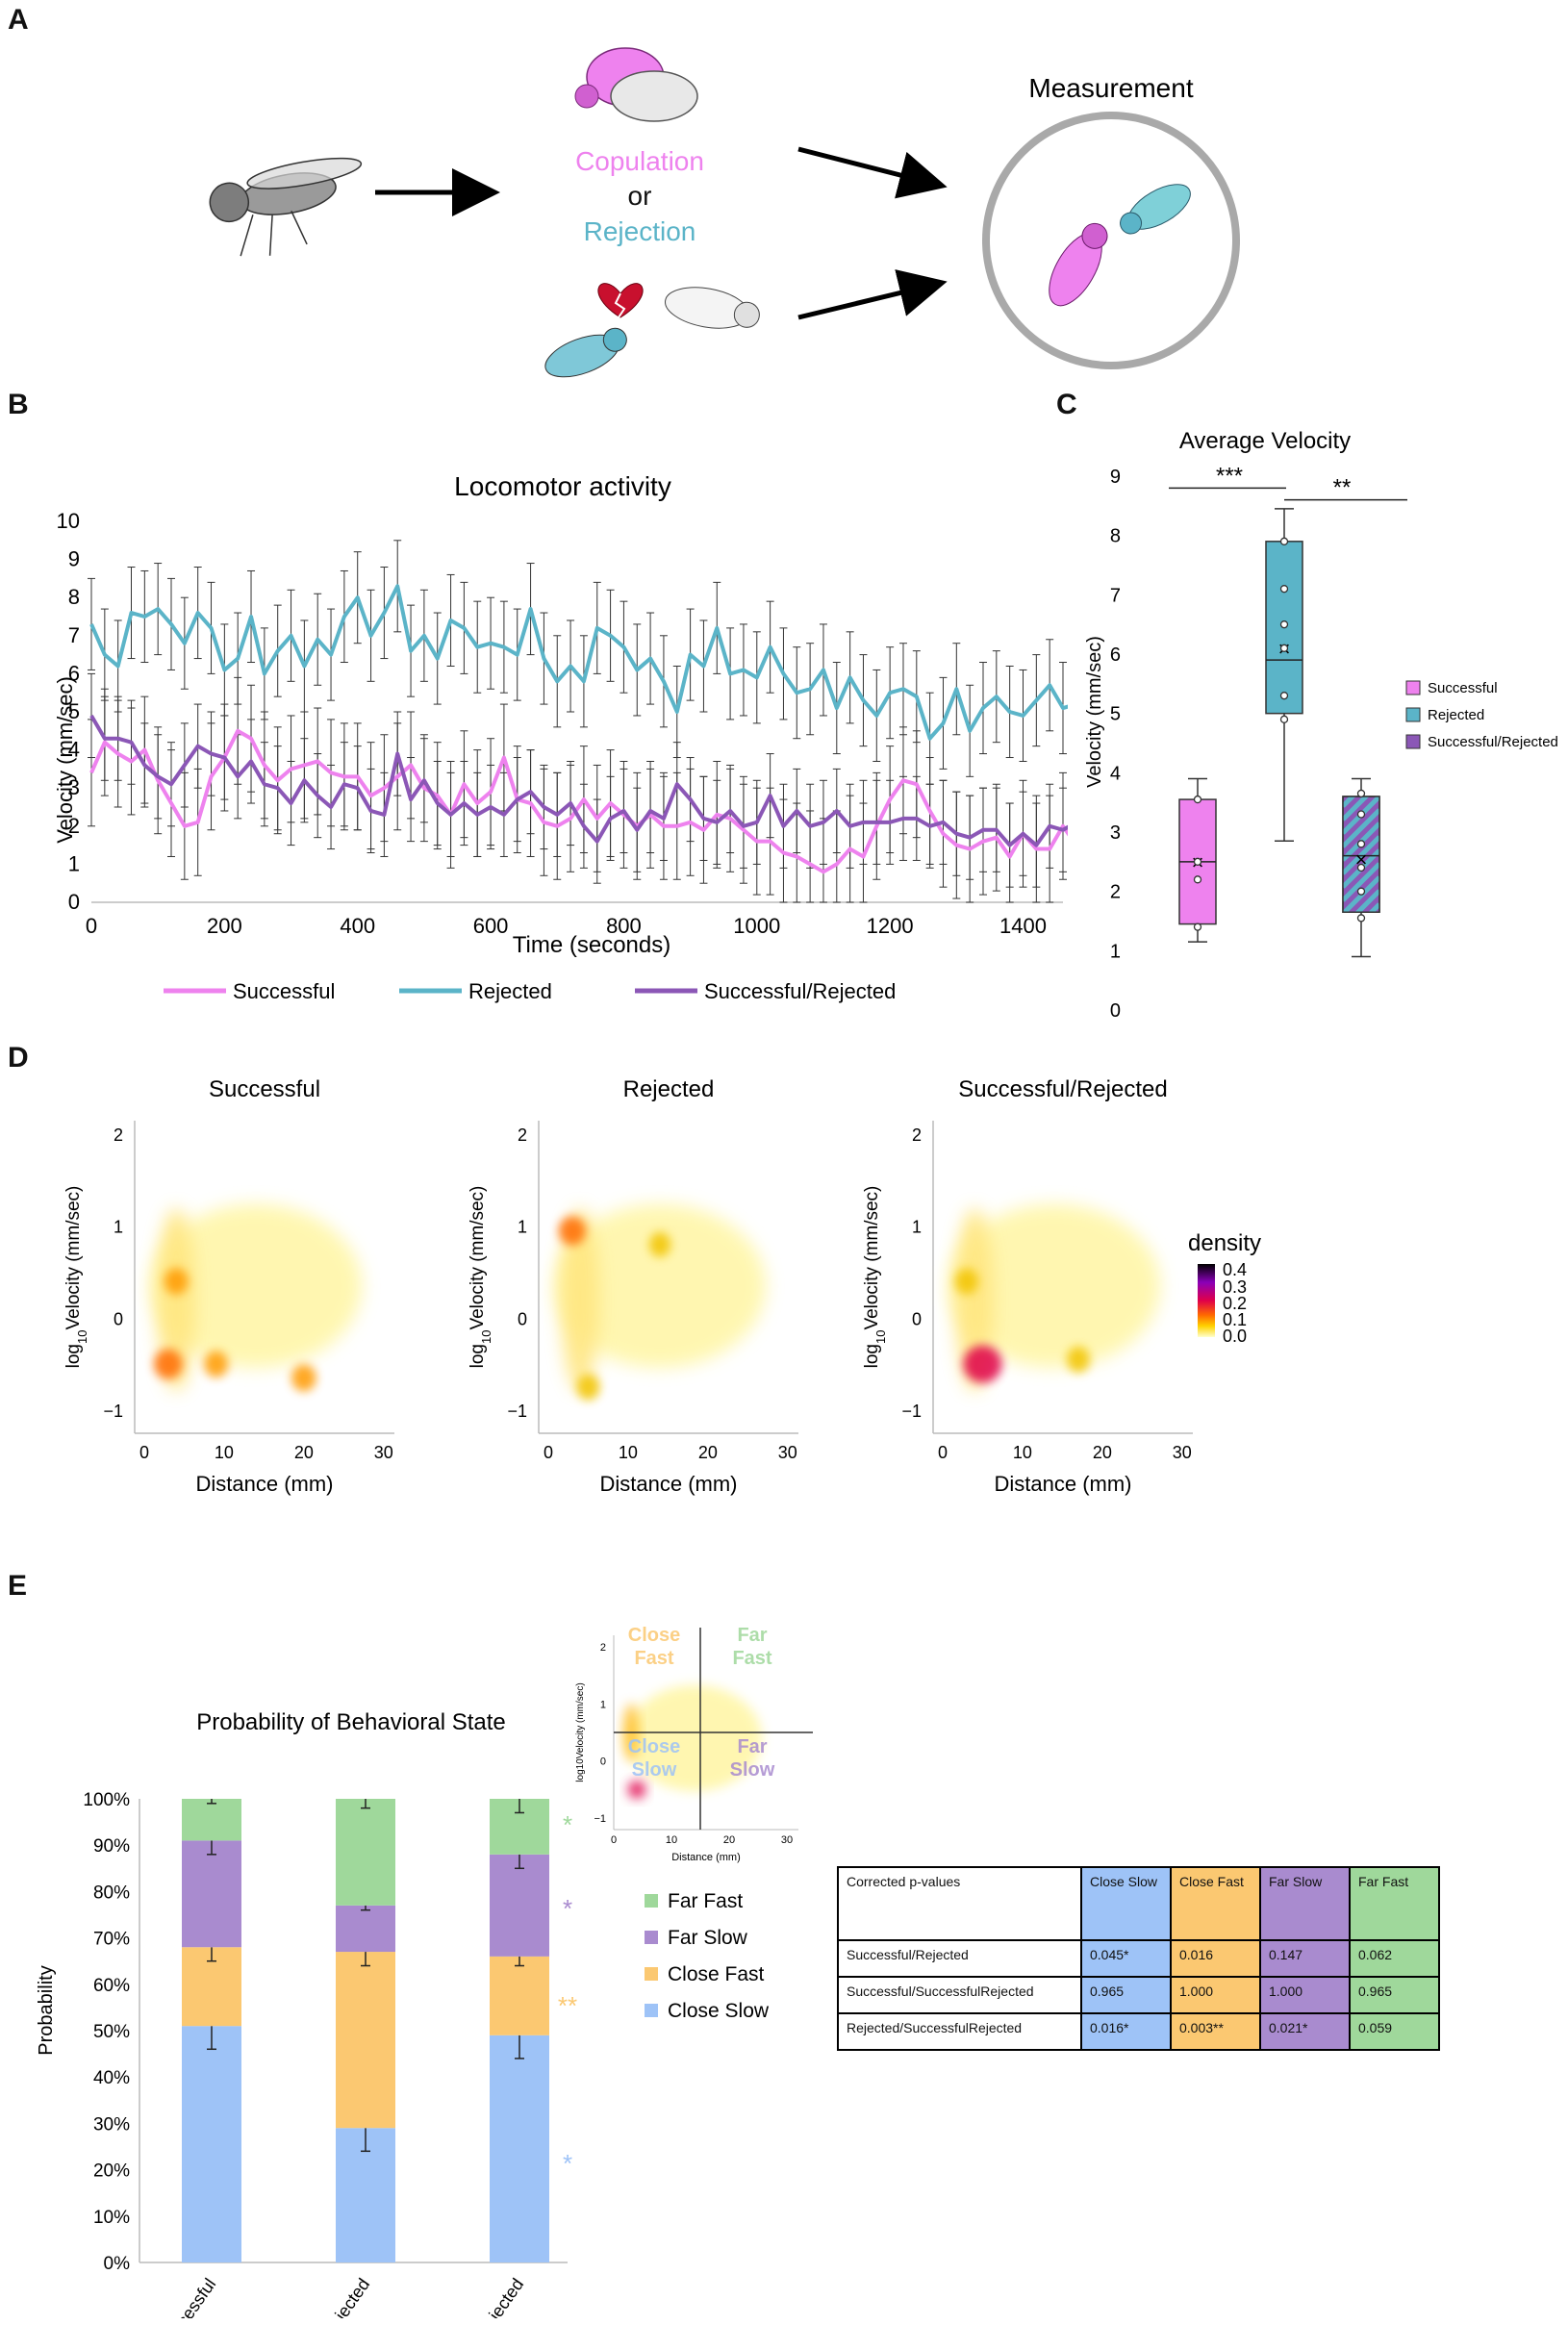  Describe the element at coordinates (959, 1958) in the screenshot. I see `pvalue-row-label: Successful/Rejected` at that location.